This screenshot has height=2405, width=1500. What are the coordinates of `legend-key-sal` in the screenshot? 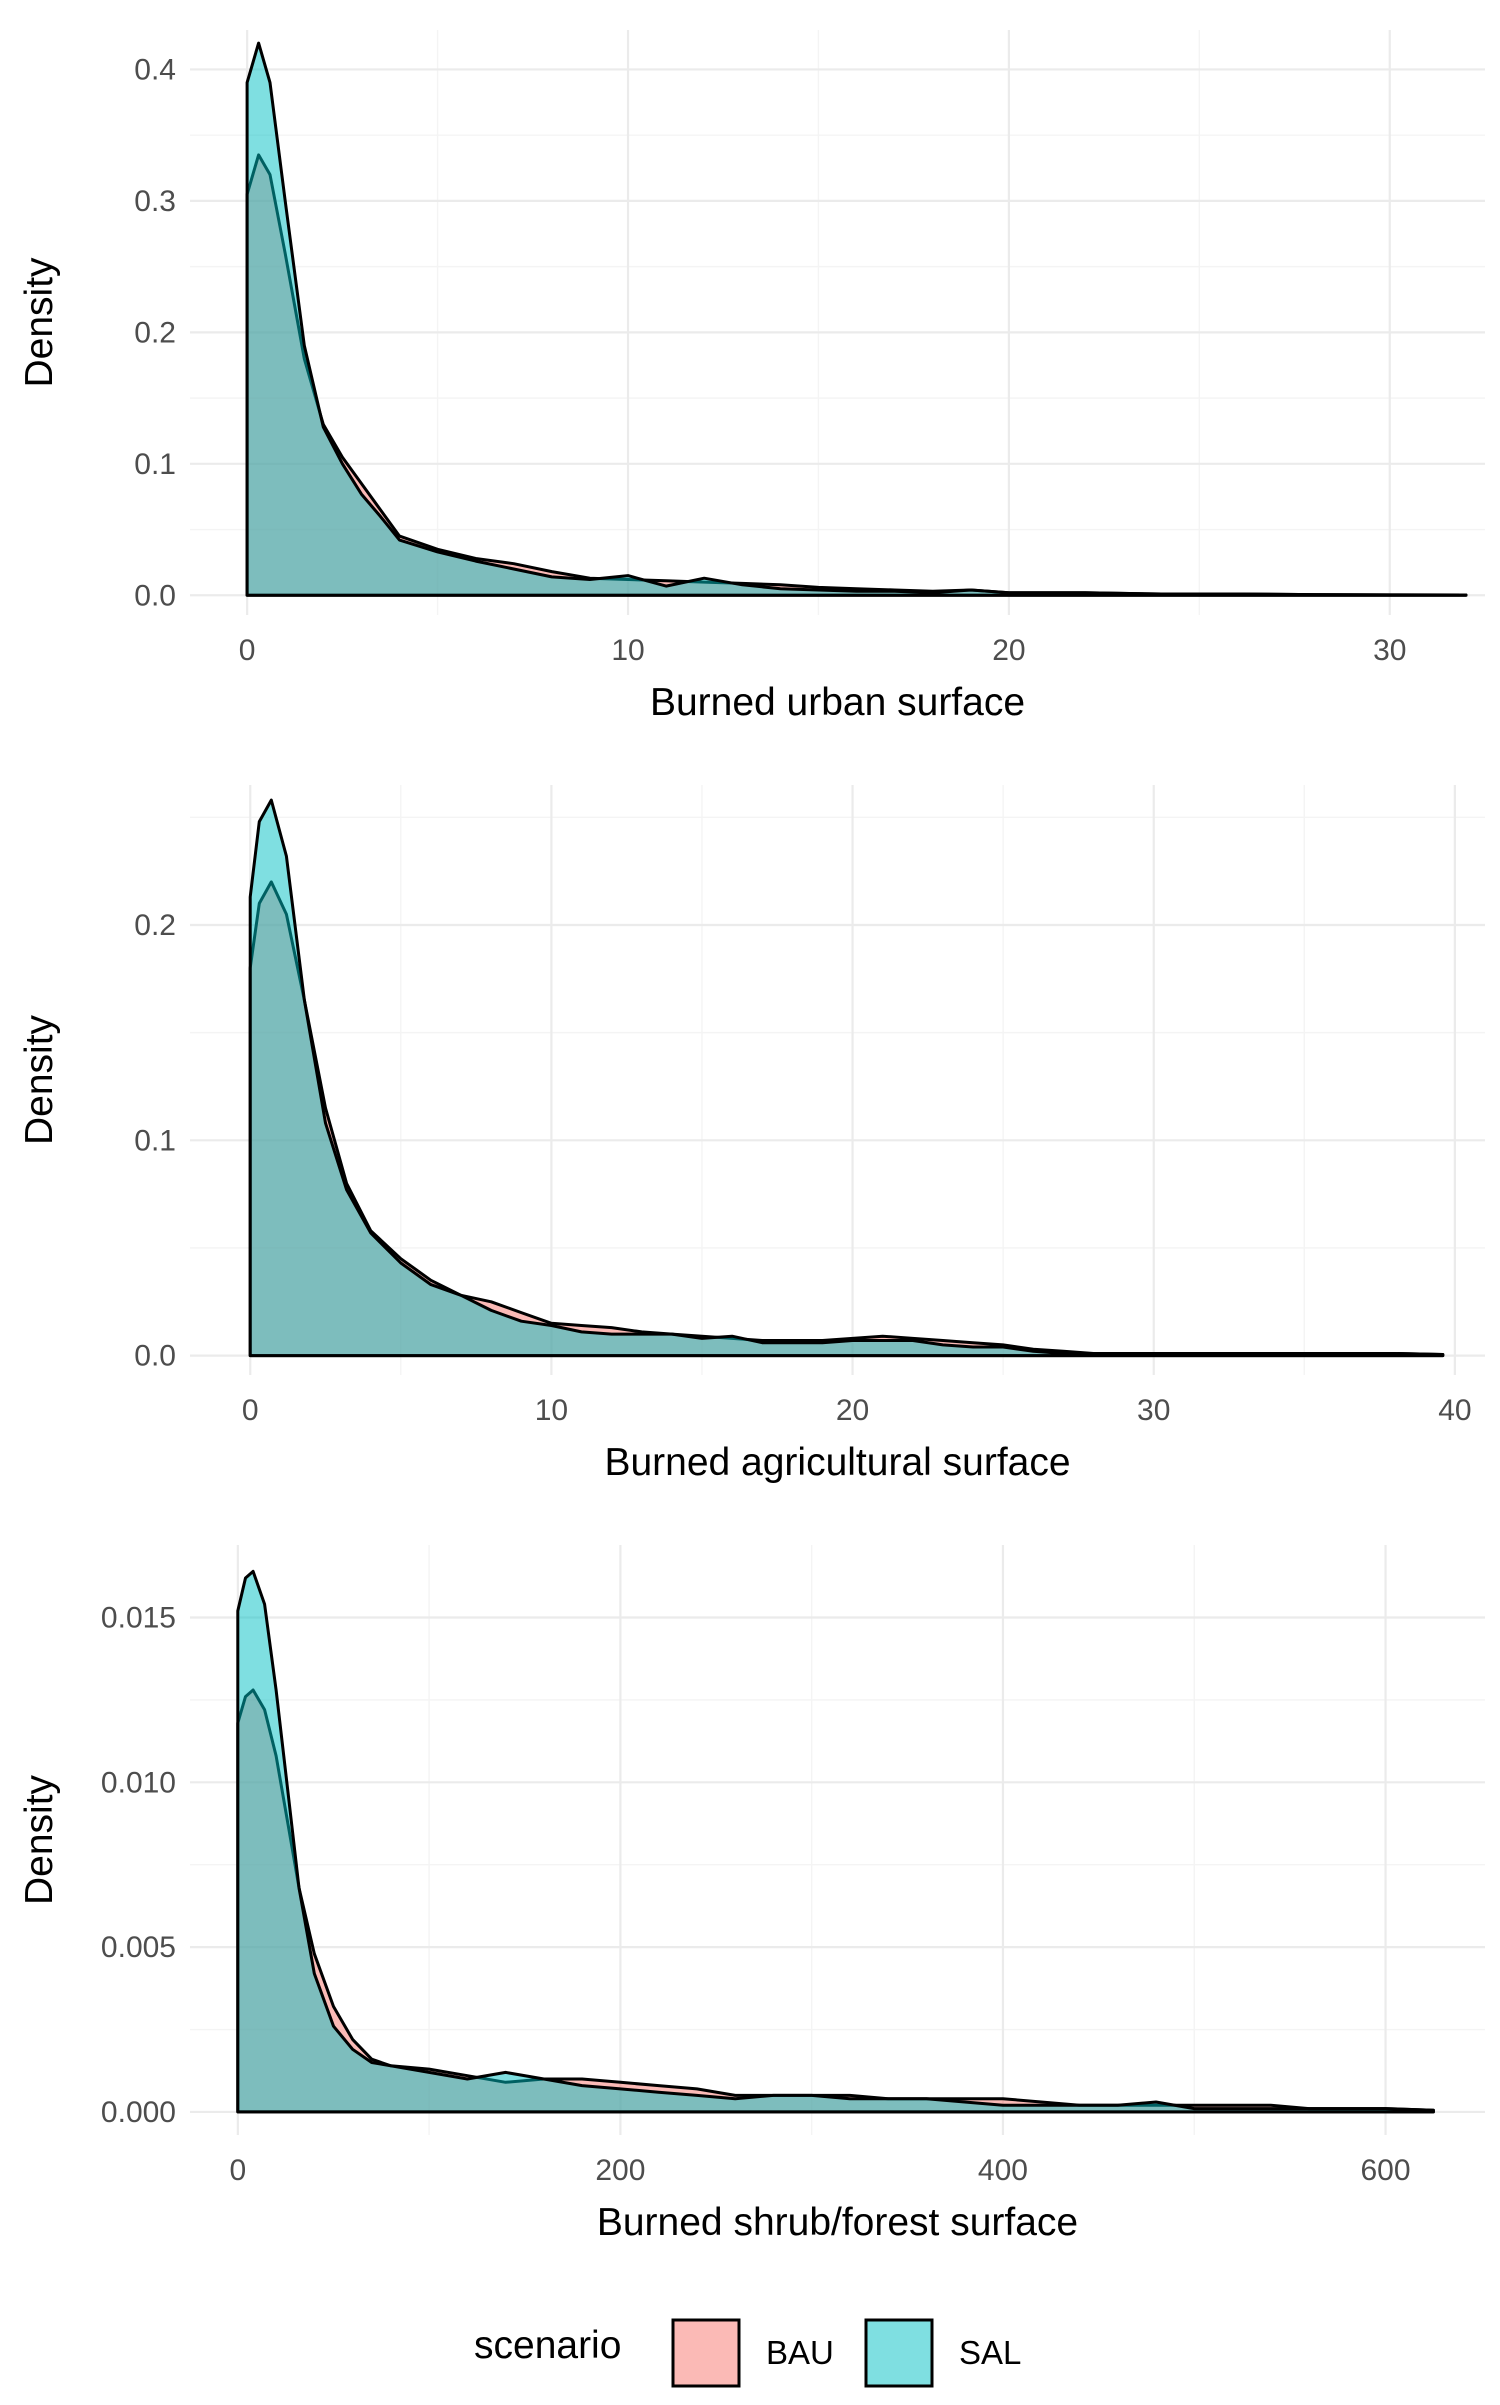 It's located at (899, 2353).